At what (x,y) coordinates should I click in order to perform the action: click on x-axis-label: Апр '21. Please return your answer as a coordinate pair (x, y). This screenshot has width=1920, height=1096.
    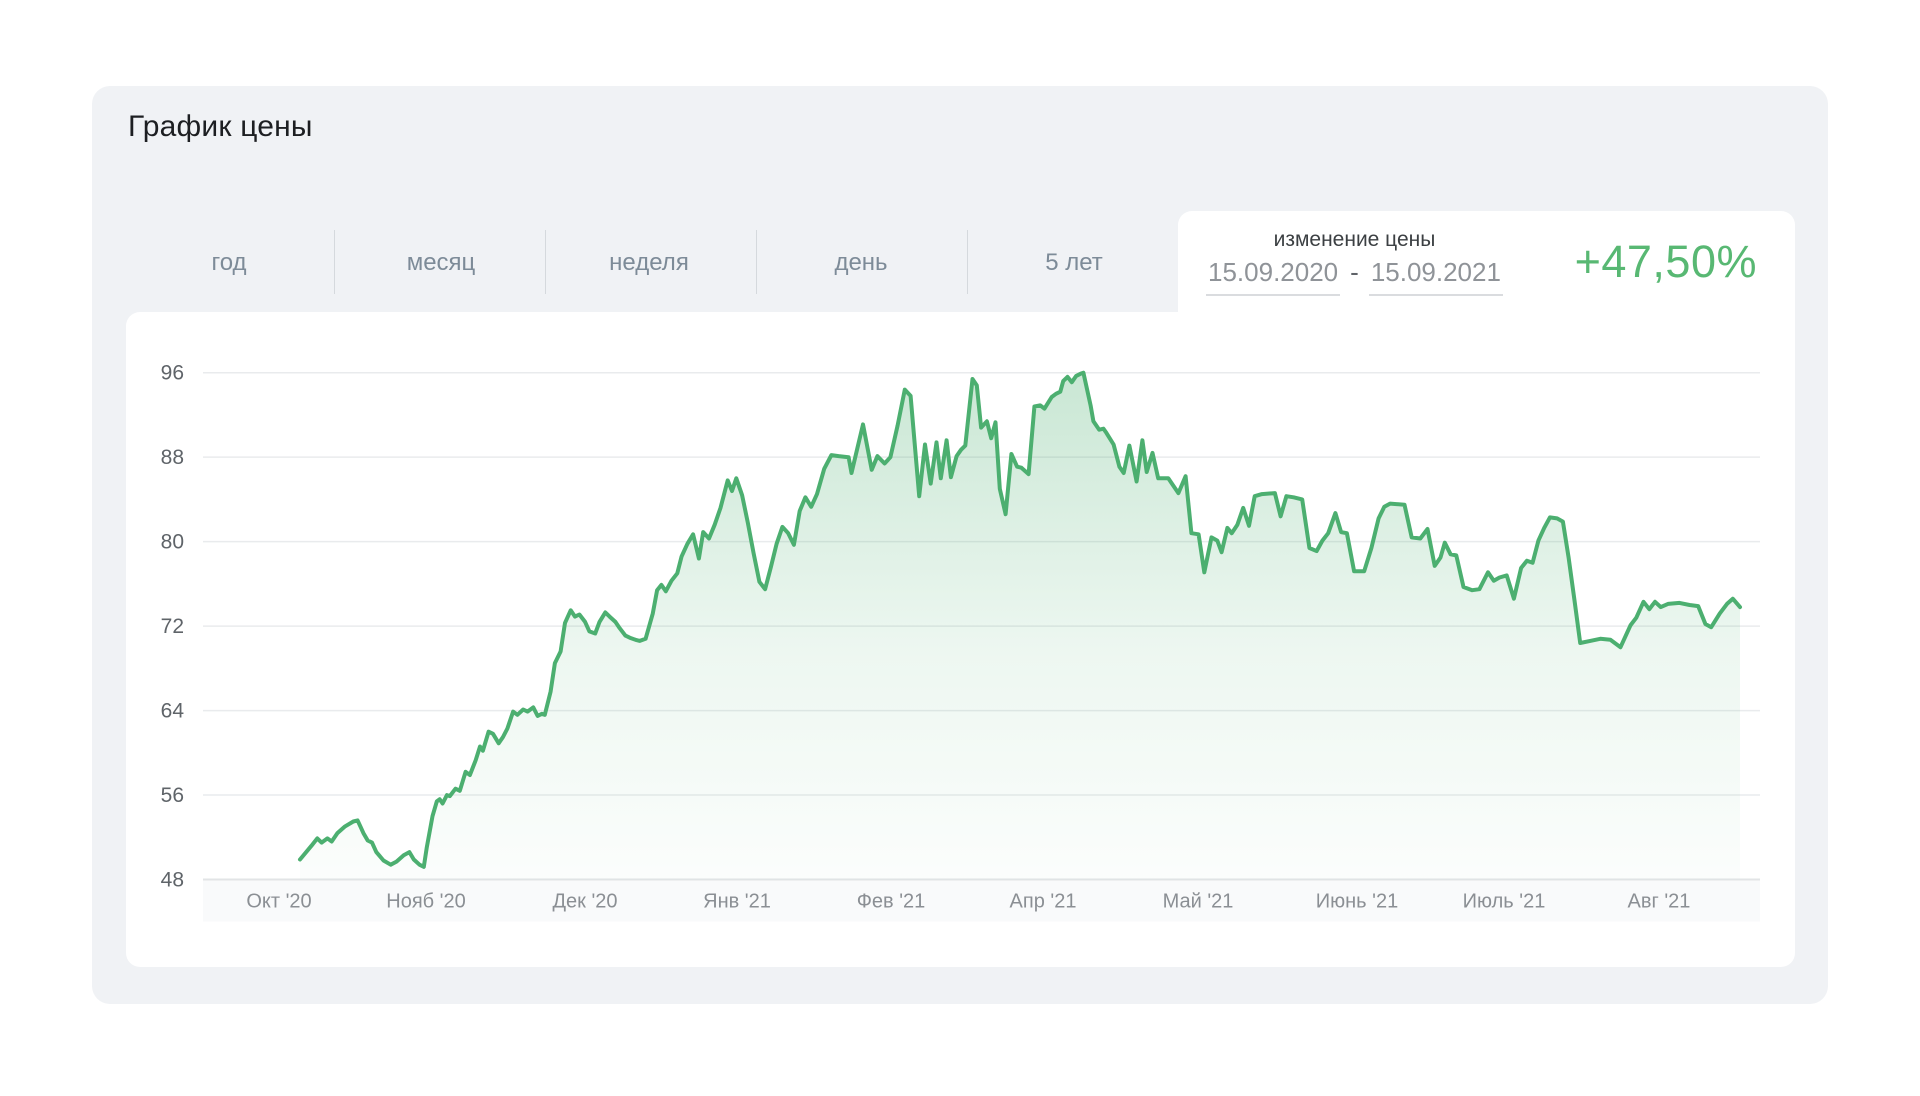
    Looking at the image, I should click on (1043, 902).